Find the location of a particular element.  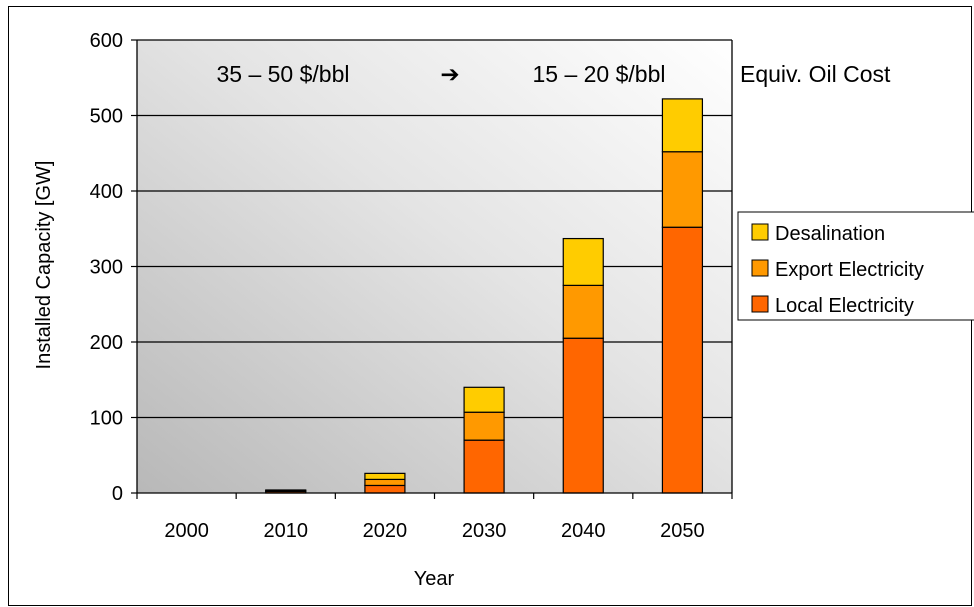

y-tick-label: 300 is located at coordinates (106, 268).